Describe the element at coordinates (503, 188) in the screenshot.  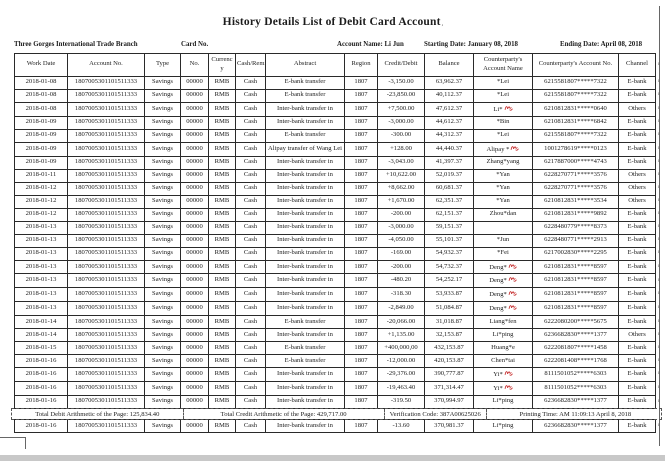
I see `cp-name-text: *Yan` at that location.